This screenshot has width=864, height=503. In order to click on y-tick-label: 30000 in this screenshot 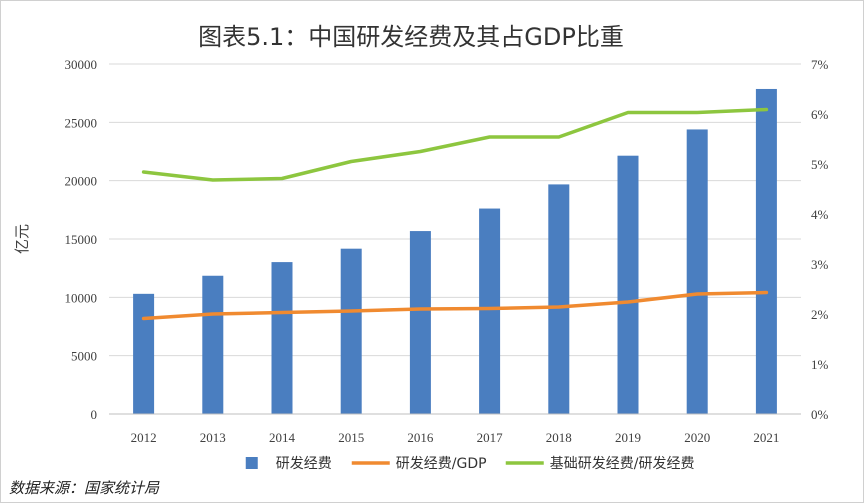, I will do `click(81, 64)`.